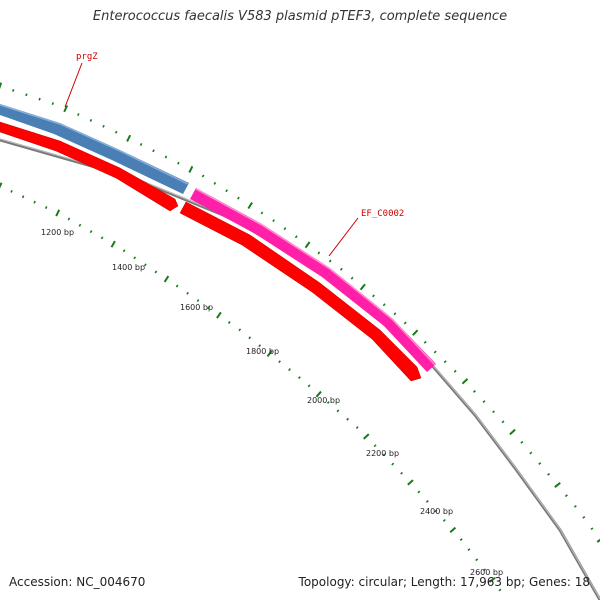 The image size is (600, 604). Describe the element at coordinates (196, 307) in the screenshot. I see `tick-label-1600: 1600 bp` at that location.